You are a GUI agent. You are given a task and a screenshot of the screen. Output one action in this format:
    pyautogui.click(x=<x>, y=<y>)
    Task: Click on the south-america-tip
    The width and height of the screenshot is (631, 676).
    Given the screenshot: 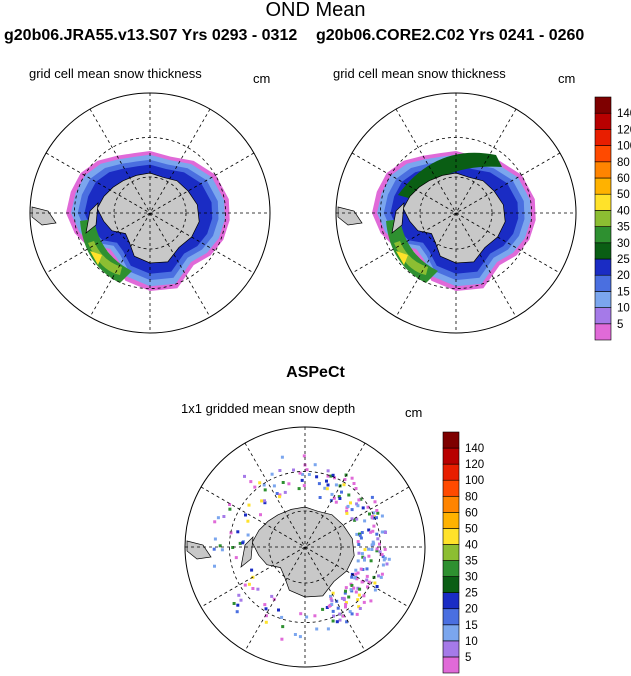 What is the action you would take?
    pyautogui.click(x=199, y=550)
    